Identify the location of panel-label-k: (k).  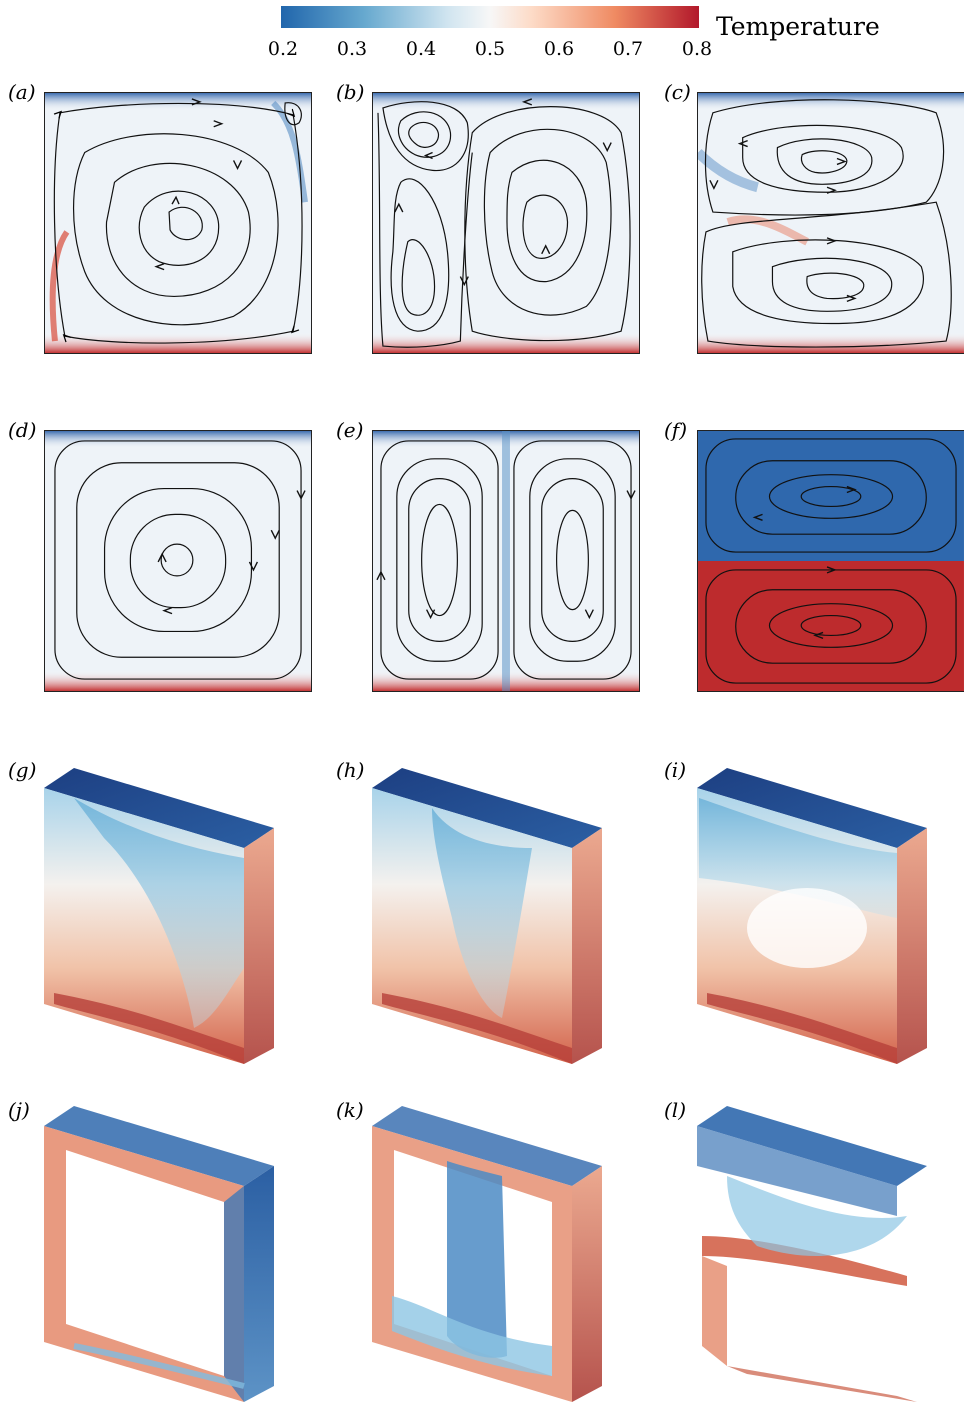
(350, 1110).